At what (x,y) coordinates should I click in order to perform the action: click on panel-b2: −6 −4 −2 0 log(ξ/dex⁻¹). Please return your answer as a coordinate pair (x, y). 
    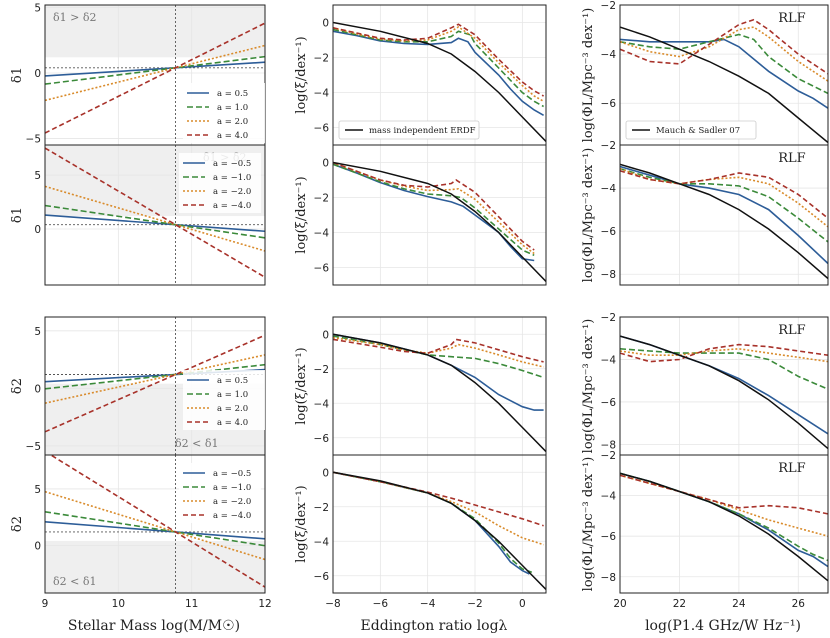
    Looking at the image, I should click on (420, 215).